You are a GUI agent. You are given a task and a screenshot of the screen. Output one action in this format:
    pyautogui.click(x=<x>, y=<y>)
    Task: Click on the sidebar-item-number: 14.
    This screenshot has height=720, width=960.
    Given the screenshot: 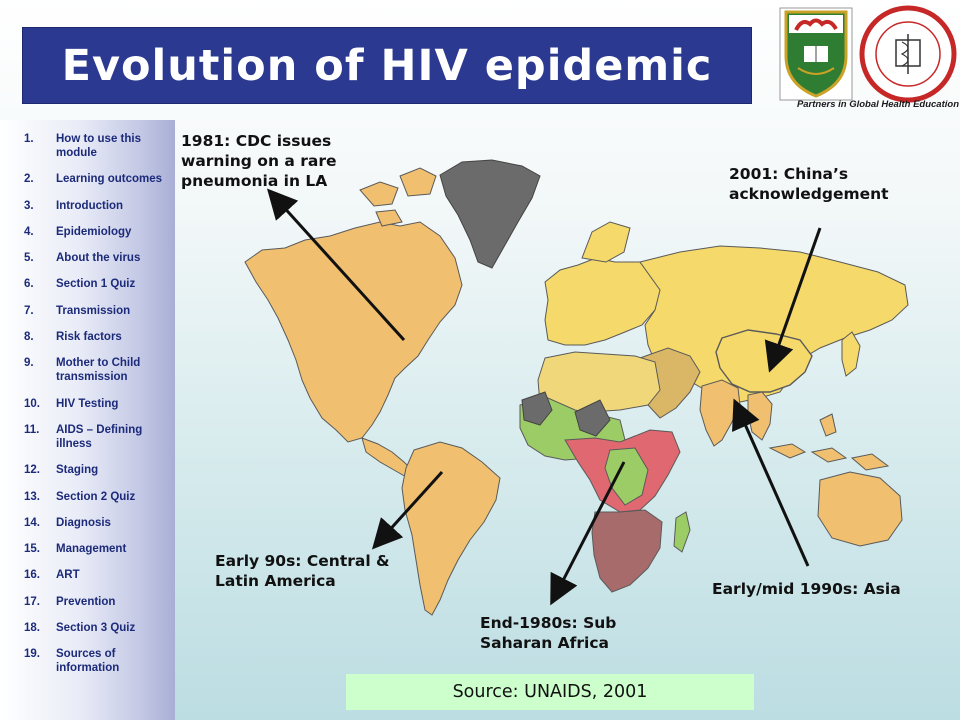 What is the action you would take?
    pyautogui.click(x=32, y=522)
    